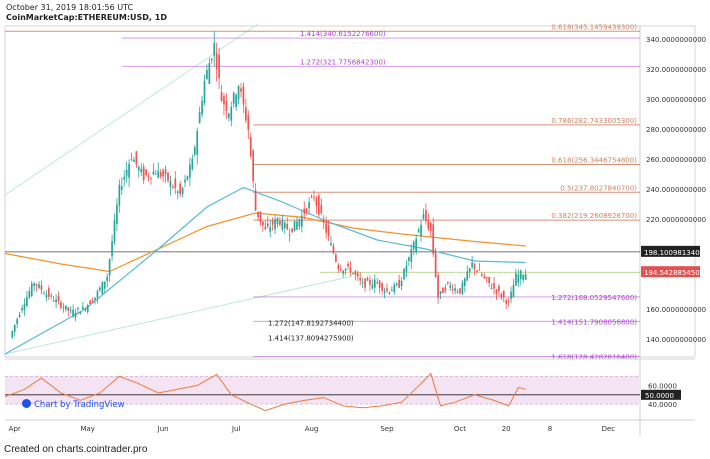 The height and width of the screenshot is (459, 710). Describe the element at coordinates (86, 17) in the screenshot. I see `chart-symbol: CoinMarketCap:ETHEREUM:USD, 1D` at that location.